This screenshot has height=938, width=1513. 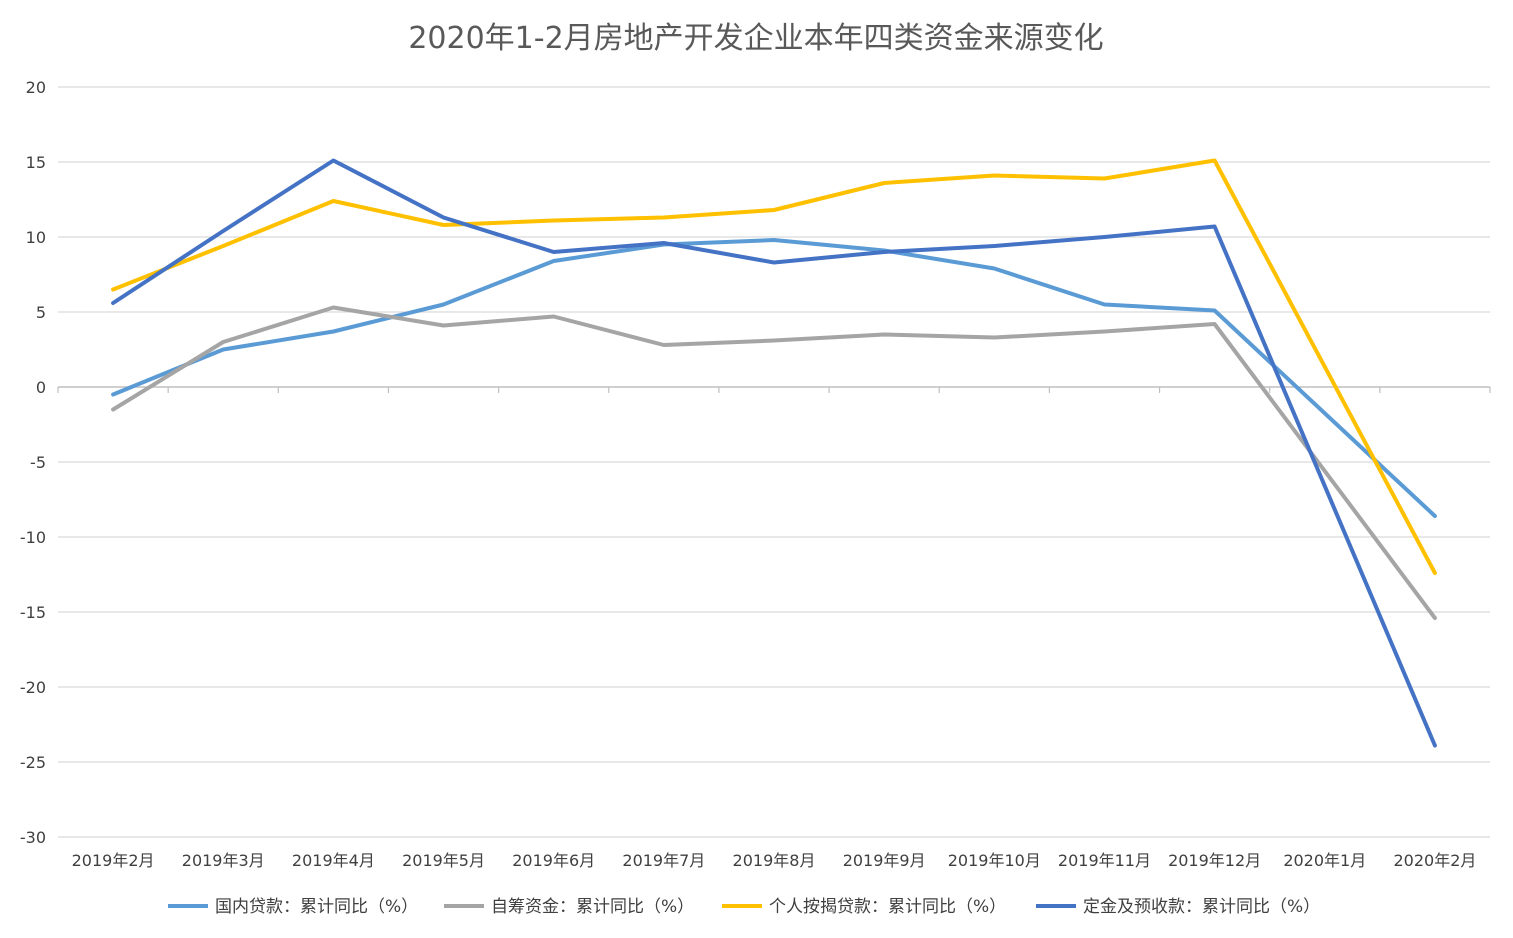 What do you see at coordinates (36, 87) in the screenshot?
I see `y-tick-label: 20` at bounding box center [36, 87].